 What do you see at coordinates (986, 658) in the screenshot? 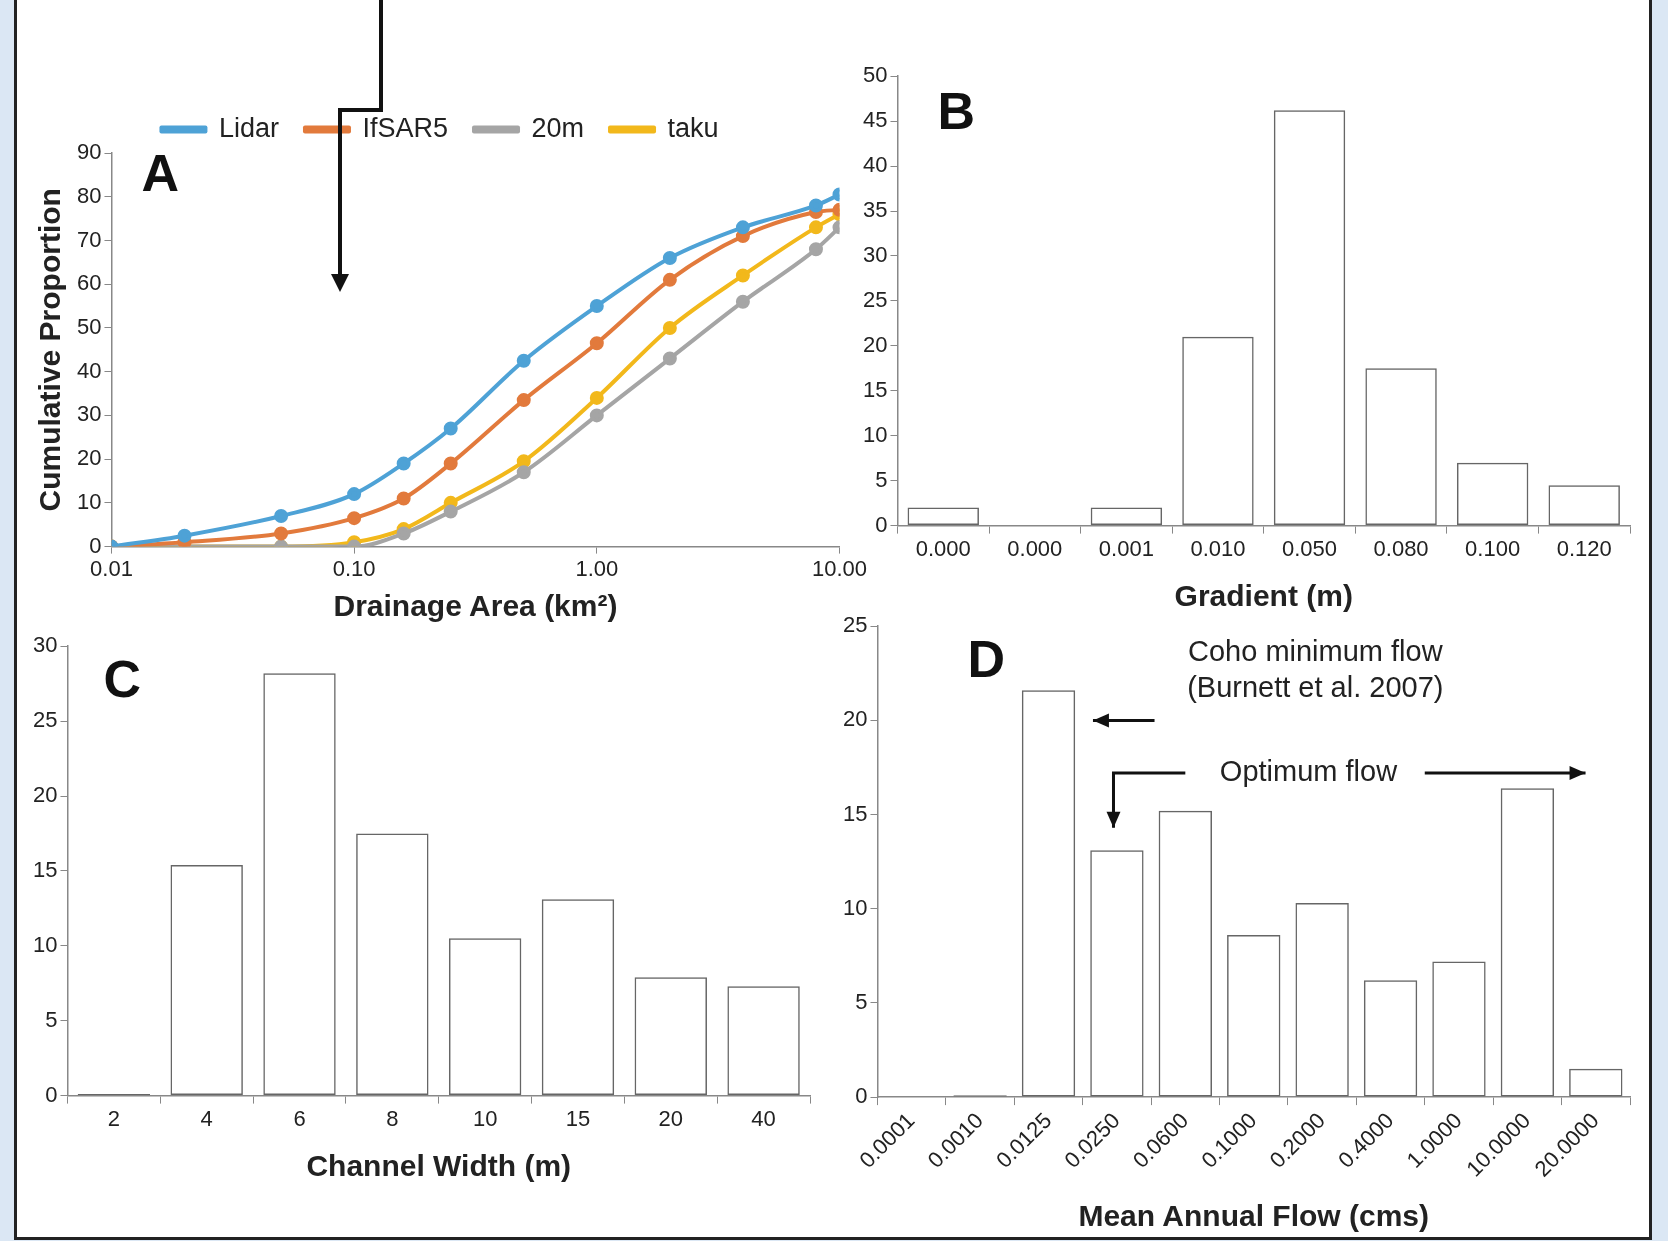
I see `chart-title: D` at bounding box center [986, 658].